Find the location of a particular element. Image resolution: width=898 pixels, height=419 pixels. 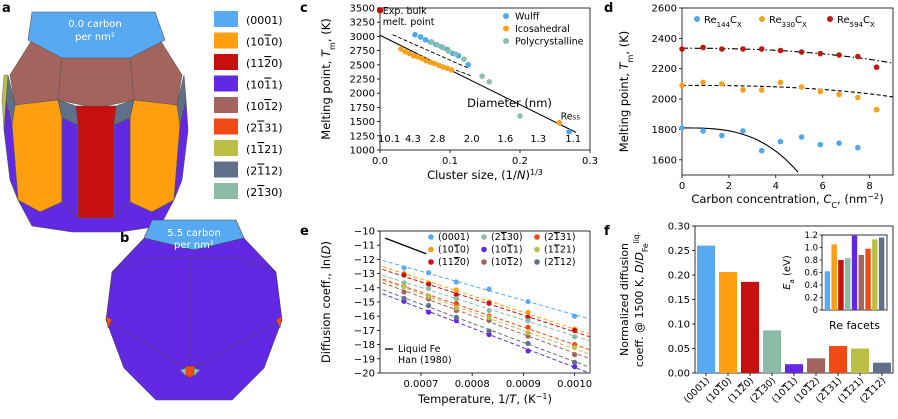

c-xlabel: Cluster size, (1/N)1/3 is located at coordinates (485, 175).